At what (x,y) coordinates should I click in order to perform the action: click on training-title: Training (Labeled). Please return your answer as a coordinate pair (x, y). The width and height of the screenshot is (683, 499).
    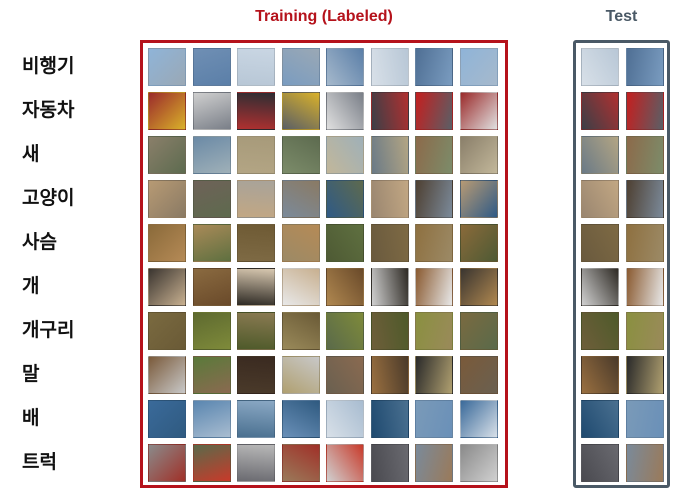
    Looking at the image, I should click on (324, 16).